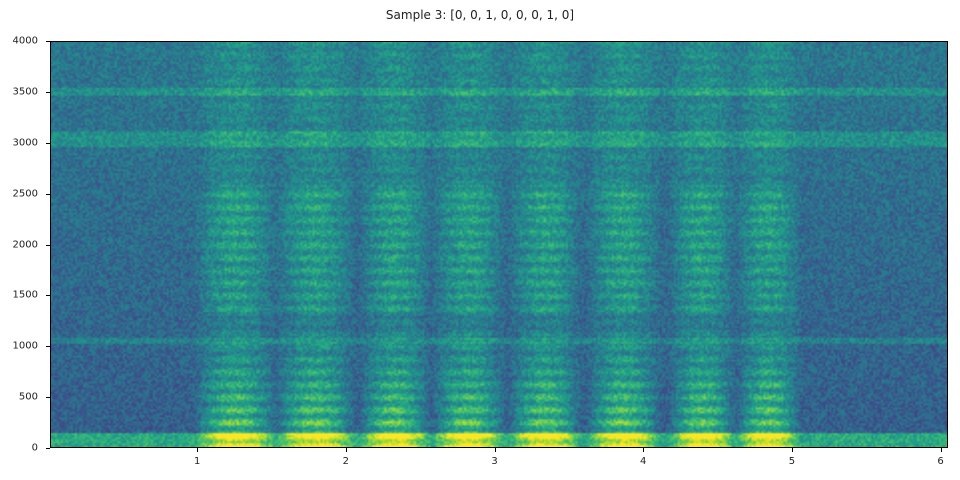 The height and width of the screenshot is (480, 960). Describe the element at coordinates (25, 194) in the screenshot. I see `y-tick-label: 2500` at that location.